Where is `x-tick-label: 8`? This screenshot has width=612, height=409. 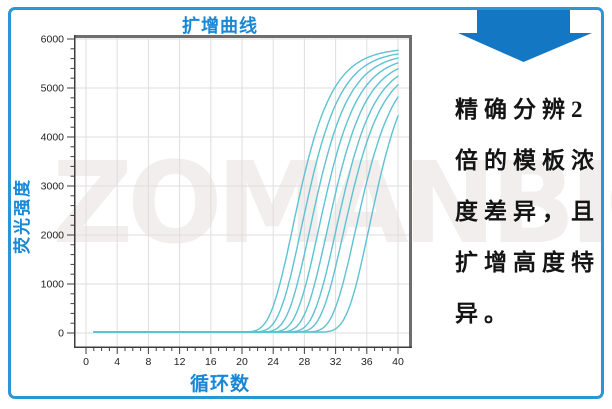
x-tick-label: 8 is located at coordinates (148, 362).